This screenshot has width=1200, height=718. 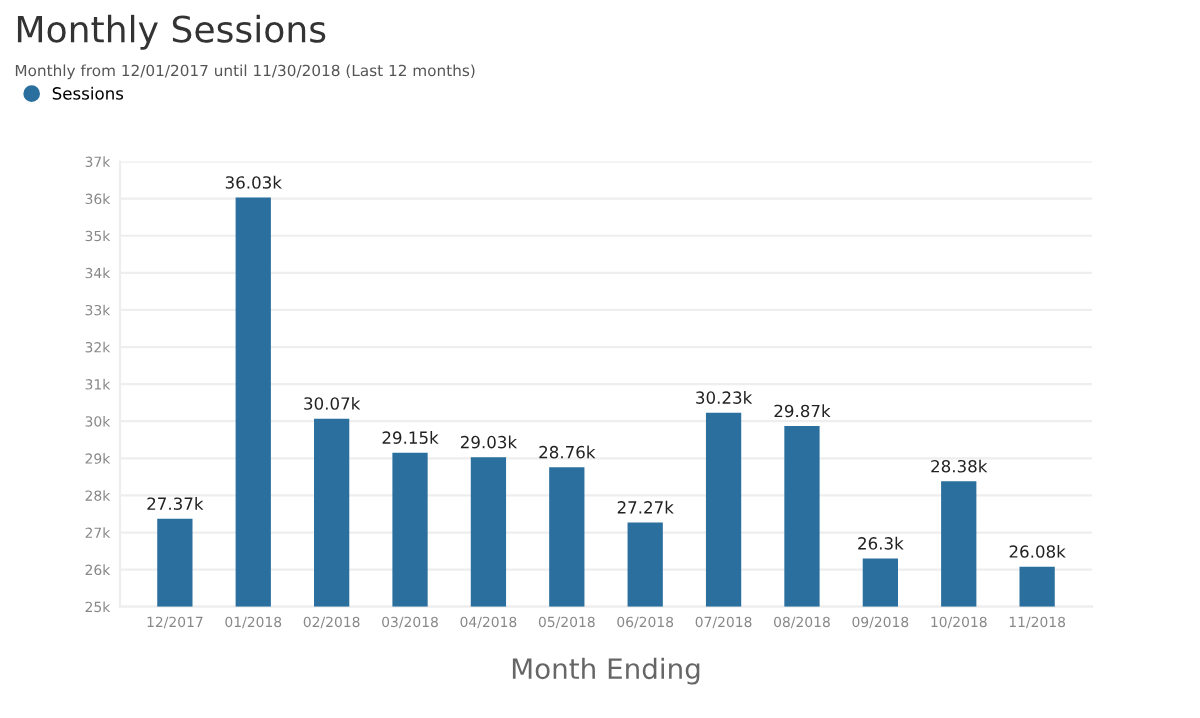 What do you see at coordinates (88, 93) in the screenshot?
I see `legend-label: Sessions` at bounding box center [88, 93].